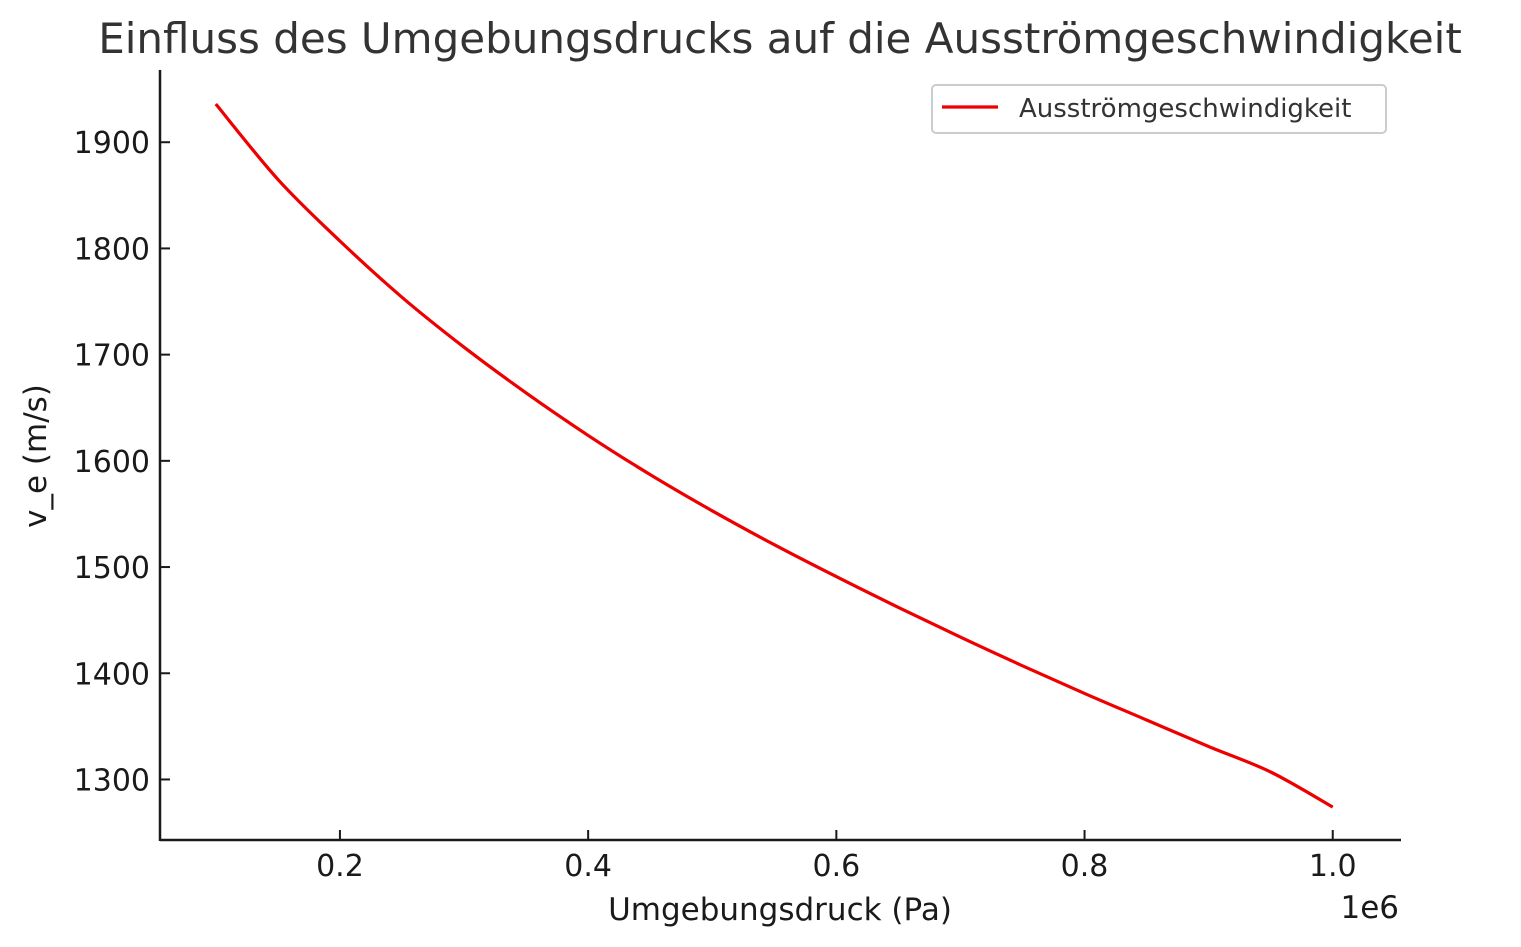 The height and width of the screenshot is (947, 1521). Describe the element at coordinates (780, 910) in the screenshot. I see `x-axis-label: Umgebungsdruck (Pa)` at that location.